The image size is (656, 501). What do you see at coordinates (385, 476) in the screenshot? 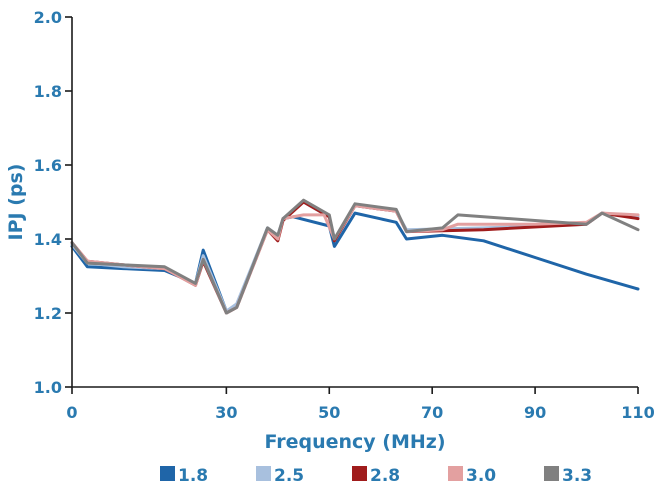
I see `legend-label: 2.8` at bounding box center [385, 476].